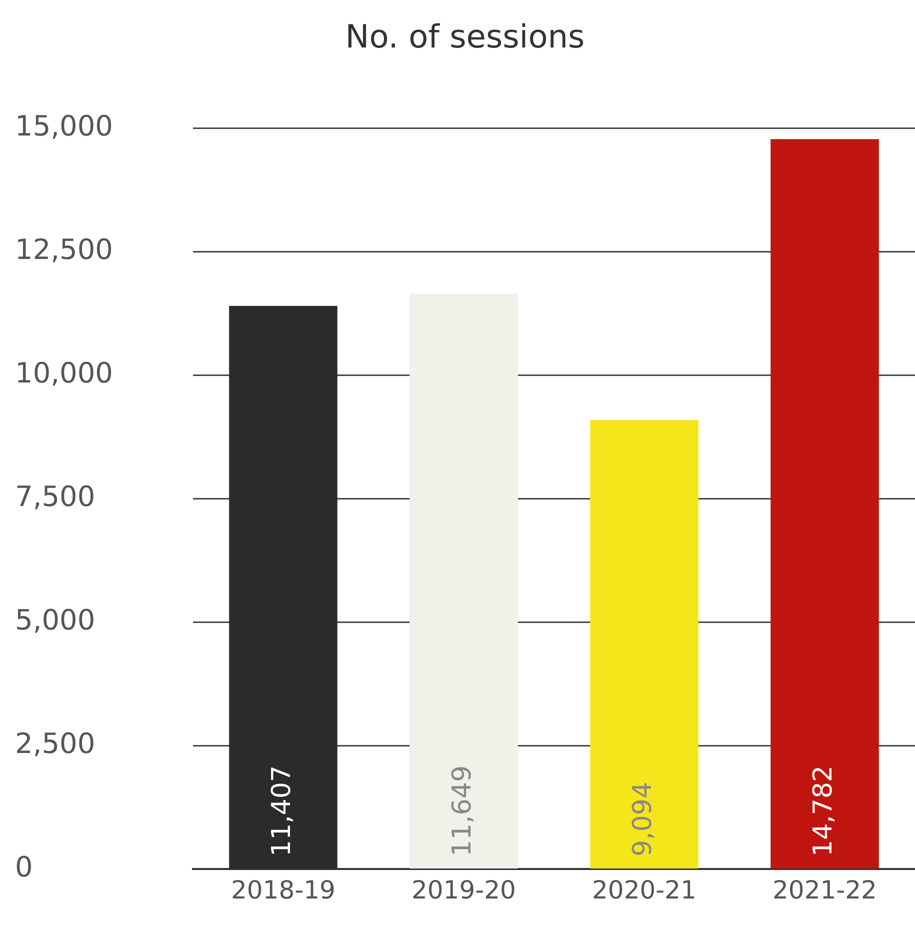  Describe the element at coordinates (55, 497) in the screenshot. I see `y-tick-label: 7,500` at that location.